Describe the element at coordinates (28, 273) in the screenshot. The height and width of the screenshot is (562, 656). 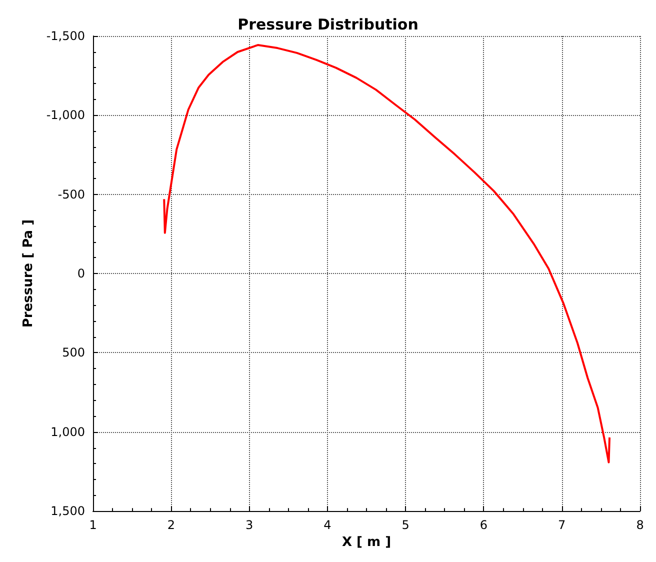
I see `y-axis-title: Pressure [ Pa ]` at that location.